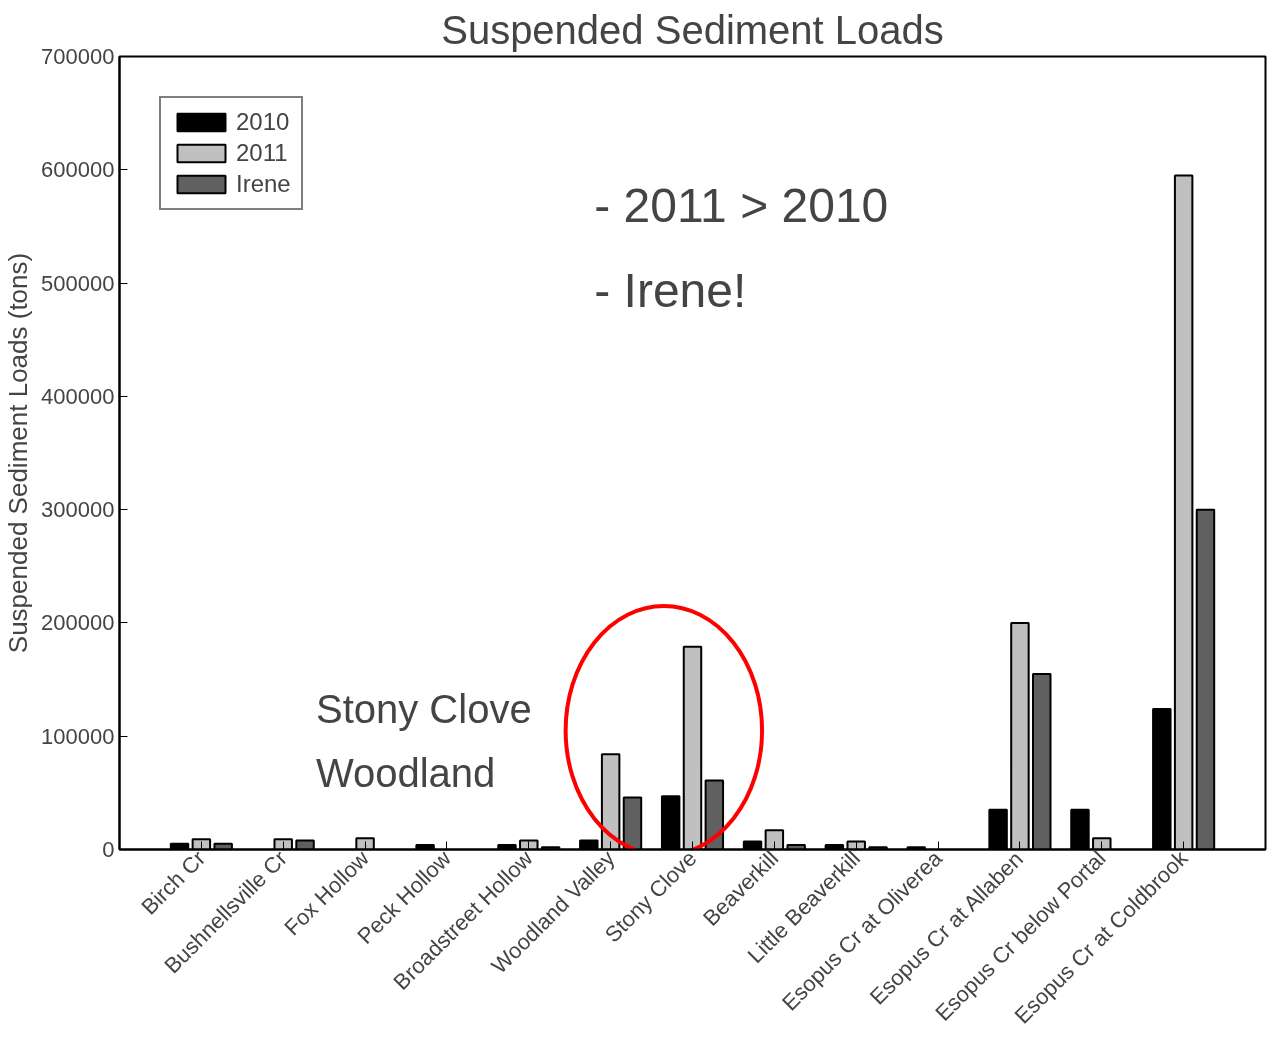 The width and height of the screenshot is (1277, 1045). What do you see at coordinates (18, 453) in the screenshot?
I see `y-axis-title: Suspended Sediment Loads (tons)` at bounding box center [18, 453].